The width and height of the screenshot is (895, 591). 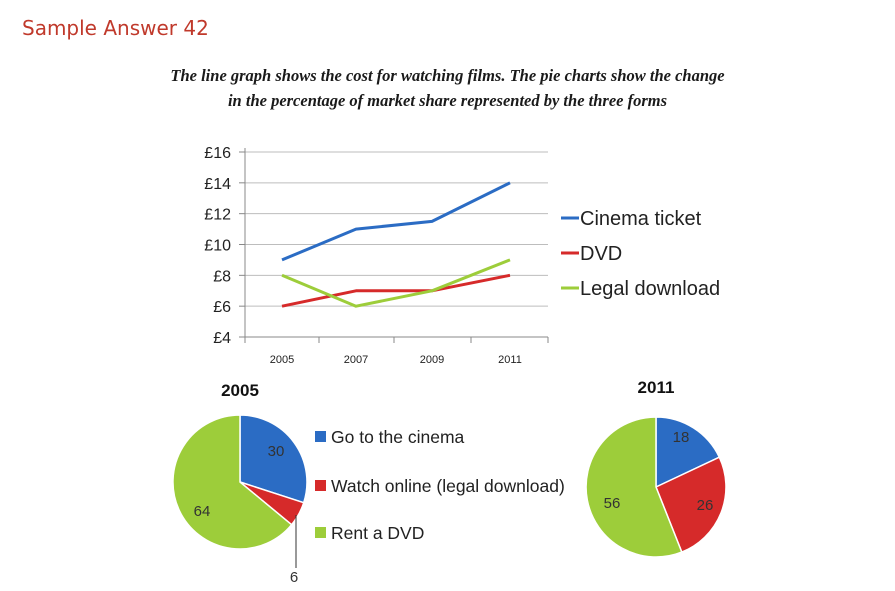 What do you see at coordinates (656, 387) in the screenshot?
I see `pie-title: 2011` at bounding box center [656, 387].